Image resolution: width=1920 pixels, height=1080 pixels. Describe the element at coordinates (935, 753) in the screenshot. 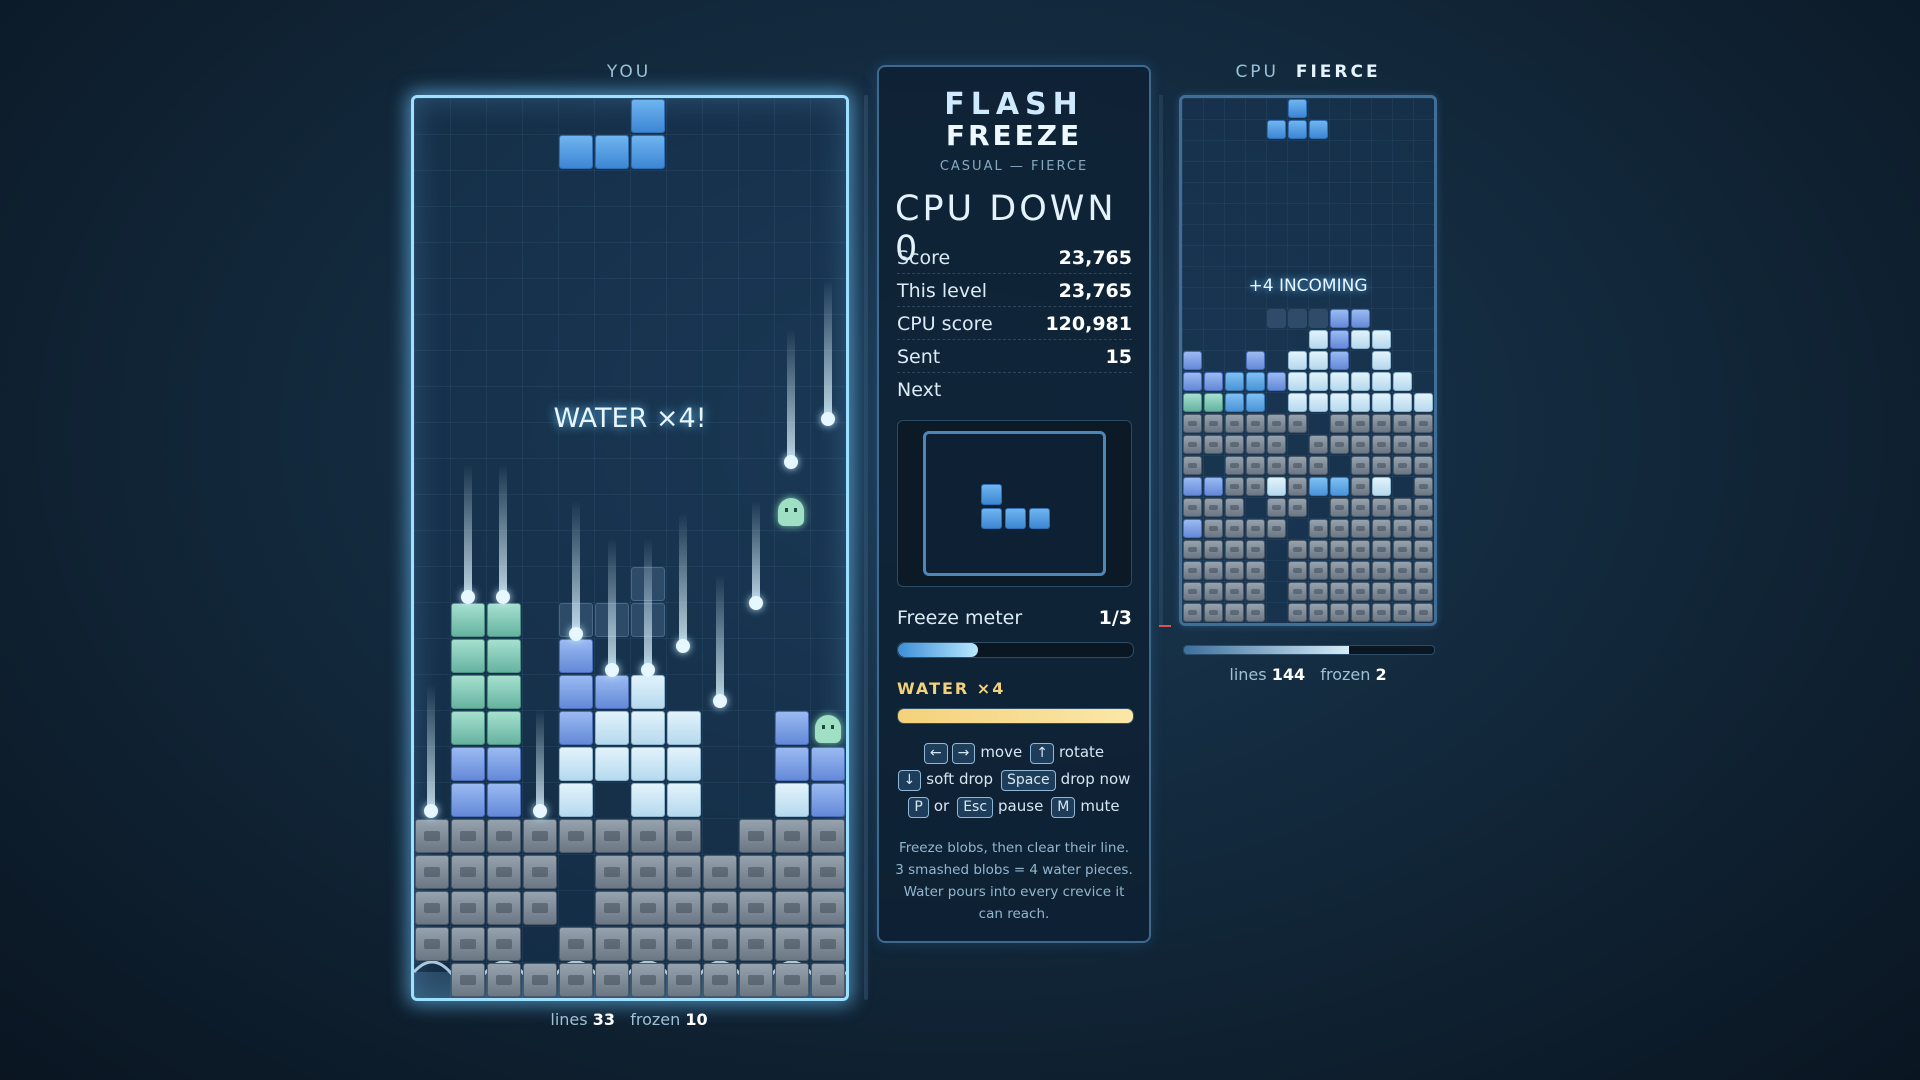

I see `key-cap: ←` at that location.